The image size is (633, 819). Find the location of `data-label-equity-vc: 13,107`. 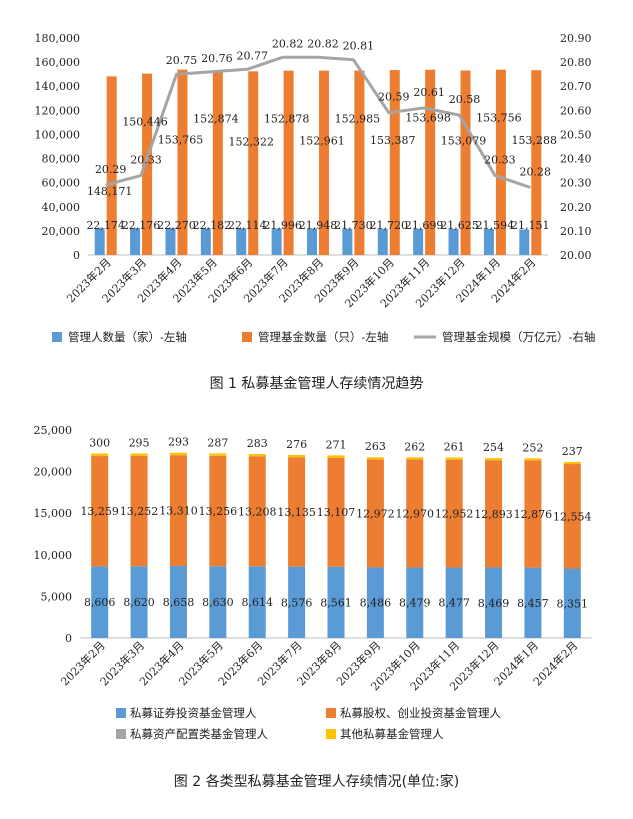

data-label-equity-vc: 13,107 is located at coordinates (336, 512).